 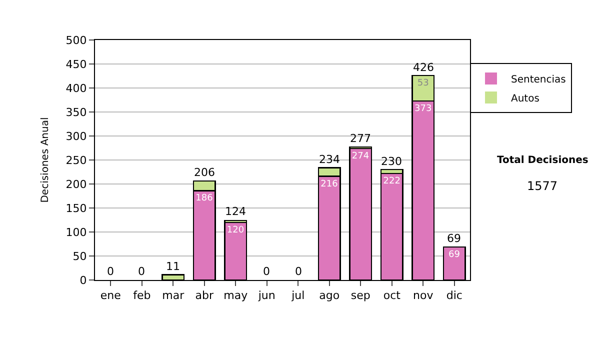 I want to click on x-tick-label: ago, so click(x=329, y=295).